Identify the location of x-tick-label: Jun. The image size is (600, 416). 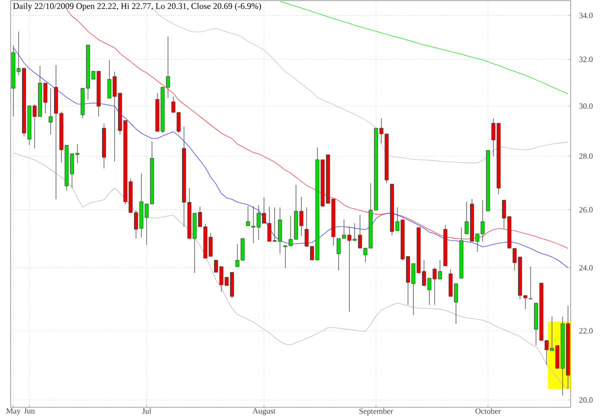
(29, 411).